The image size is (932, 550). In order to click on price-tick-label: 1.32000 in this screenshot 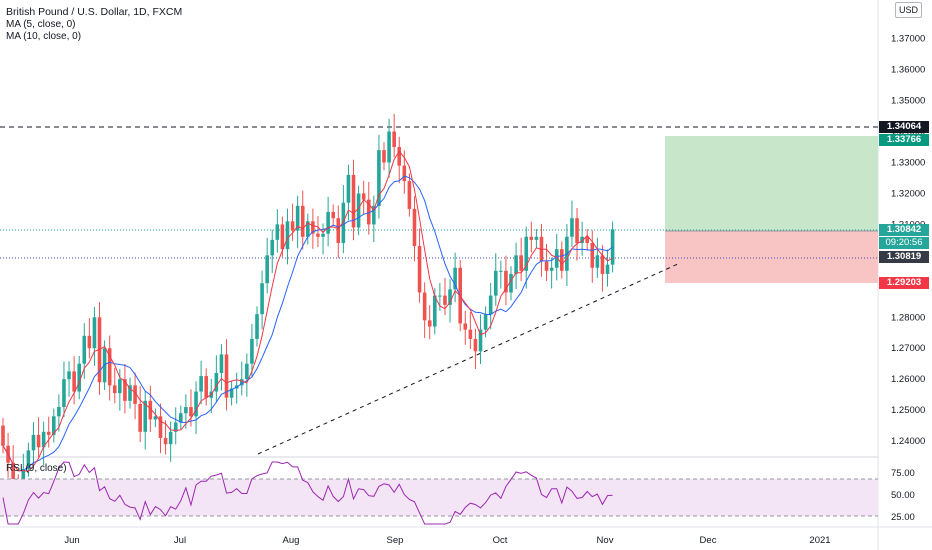, I will do `click(908, 193)`.